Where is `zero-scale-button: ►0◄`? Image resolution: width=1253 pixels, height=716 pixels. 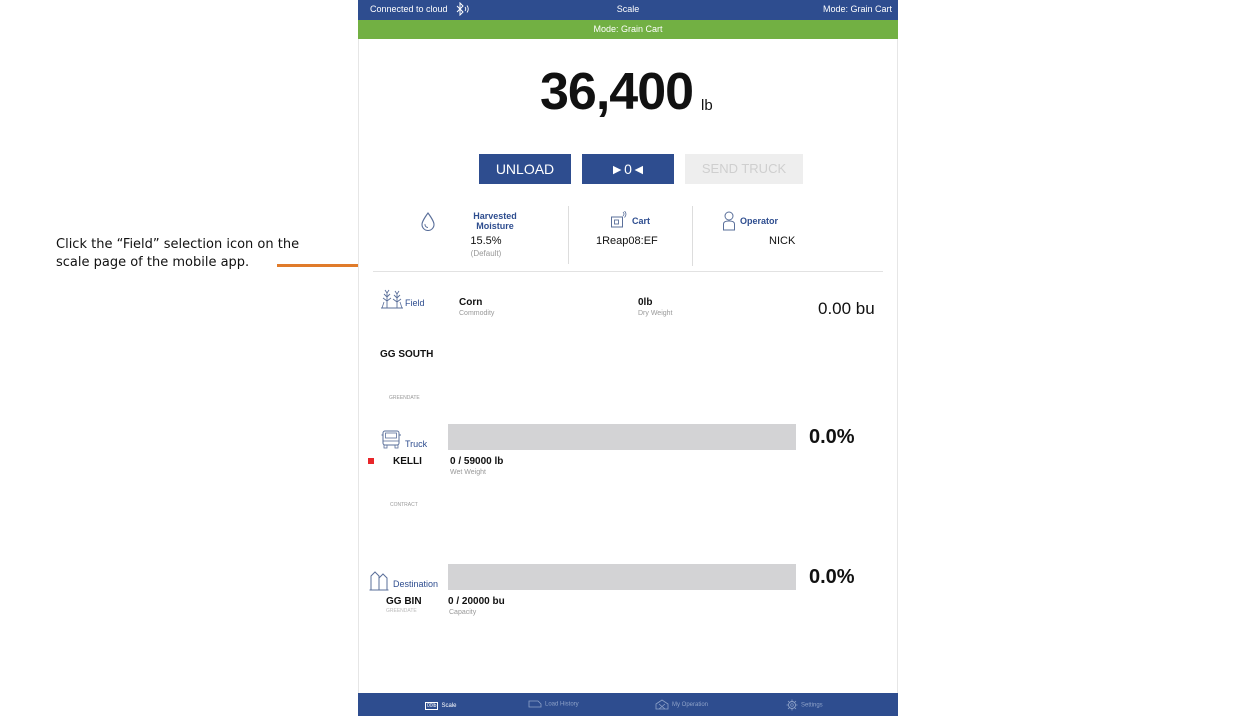 zero-scale-button: ►0◄ is located at coordinates (628, 169).